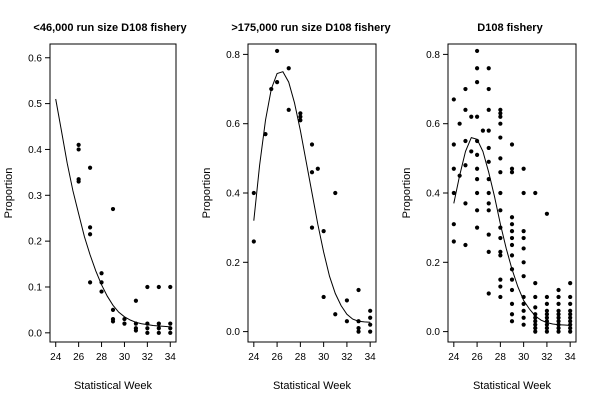 The height and width of the screenshot is (412, 600). Describe the element at coordinates (233, 55) in the screenshot. I see `chart-2-y-tick-label: 0.8` at that location.